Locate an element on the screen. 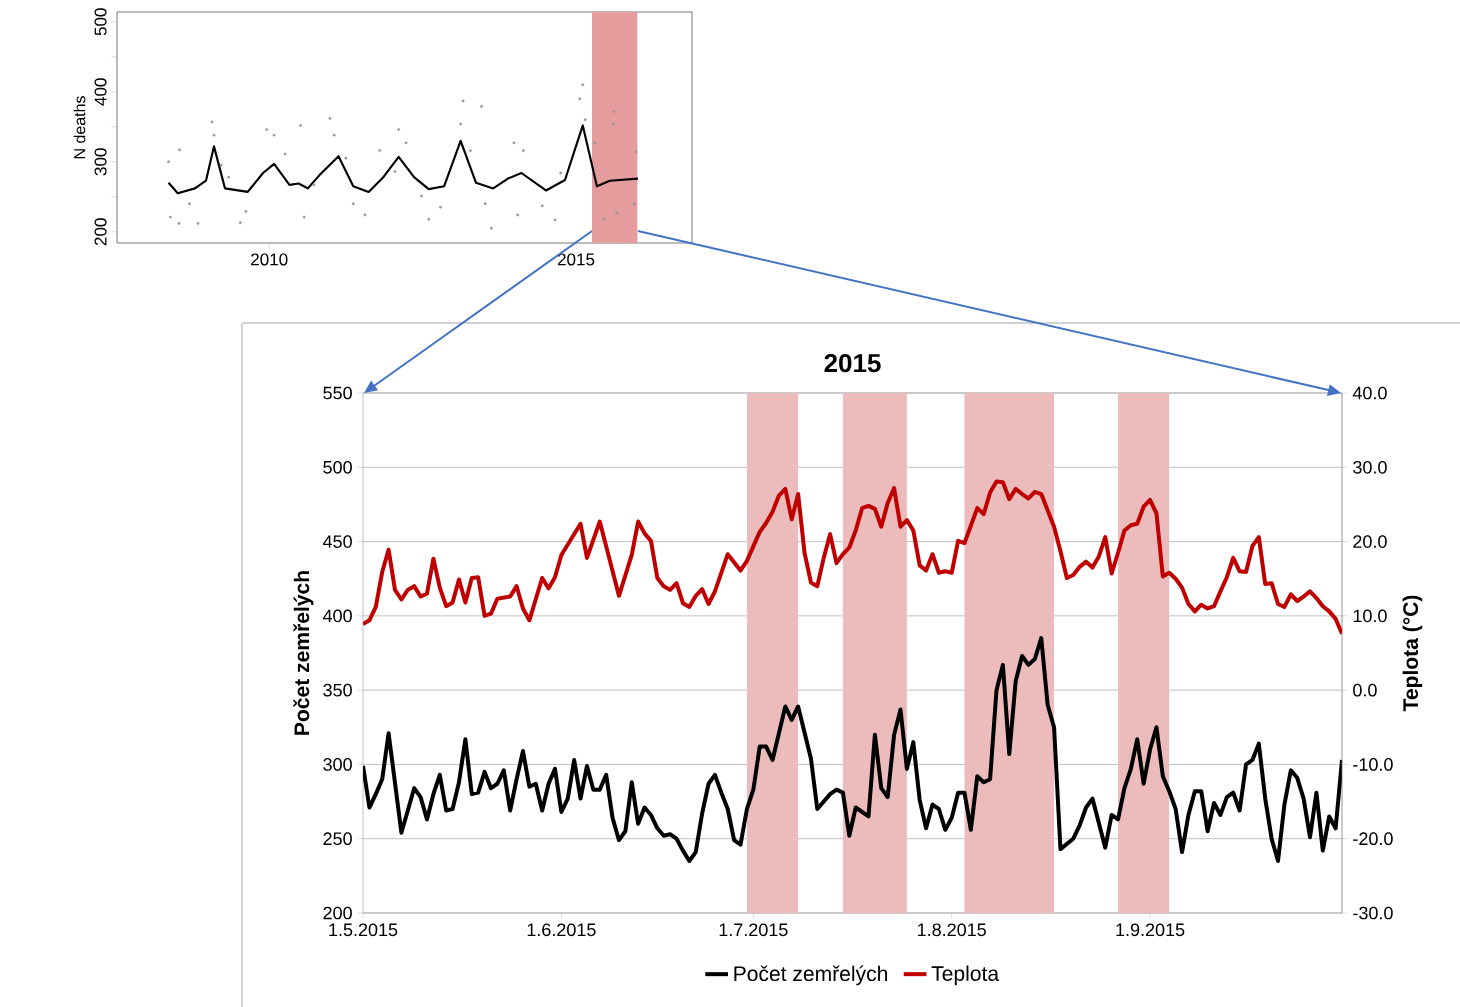 This screenshot has width=1460, height=1007. x-tick-label: 2010 is located at coordinates (269, 259).